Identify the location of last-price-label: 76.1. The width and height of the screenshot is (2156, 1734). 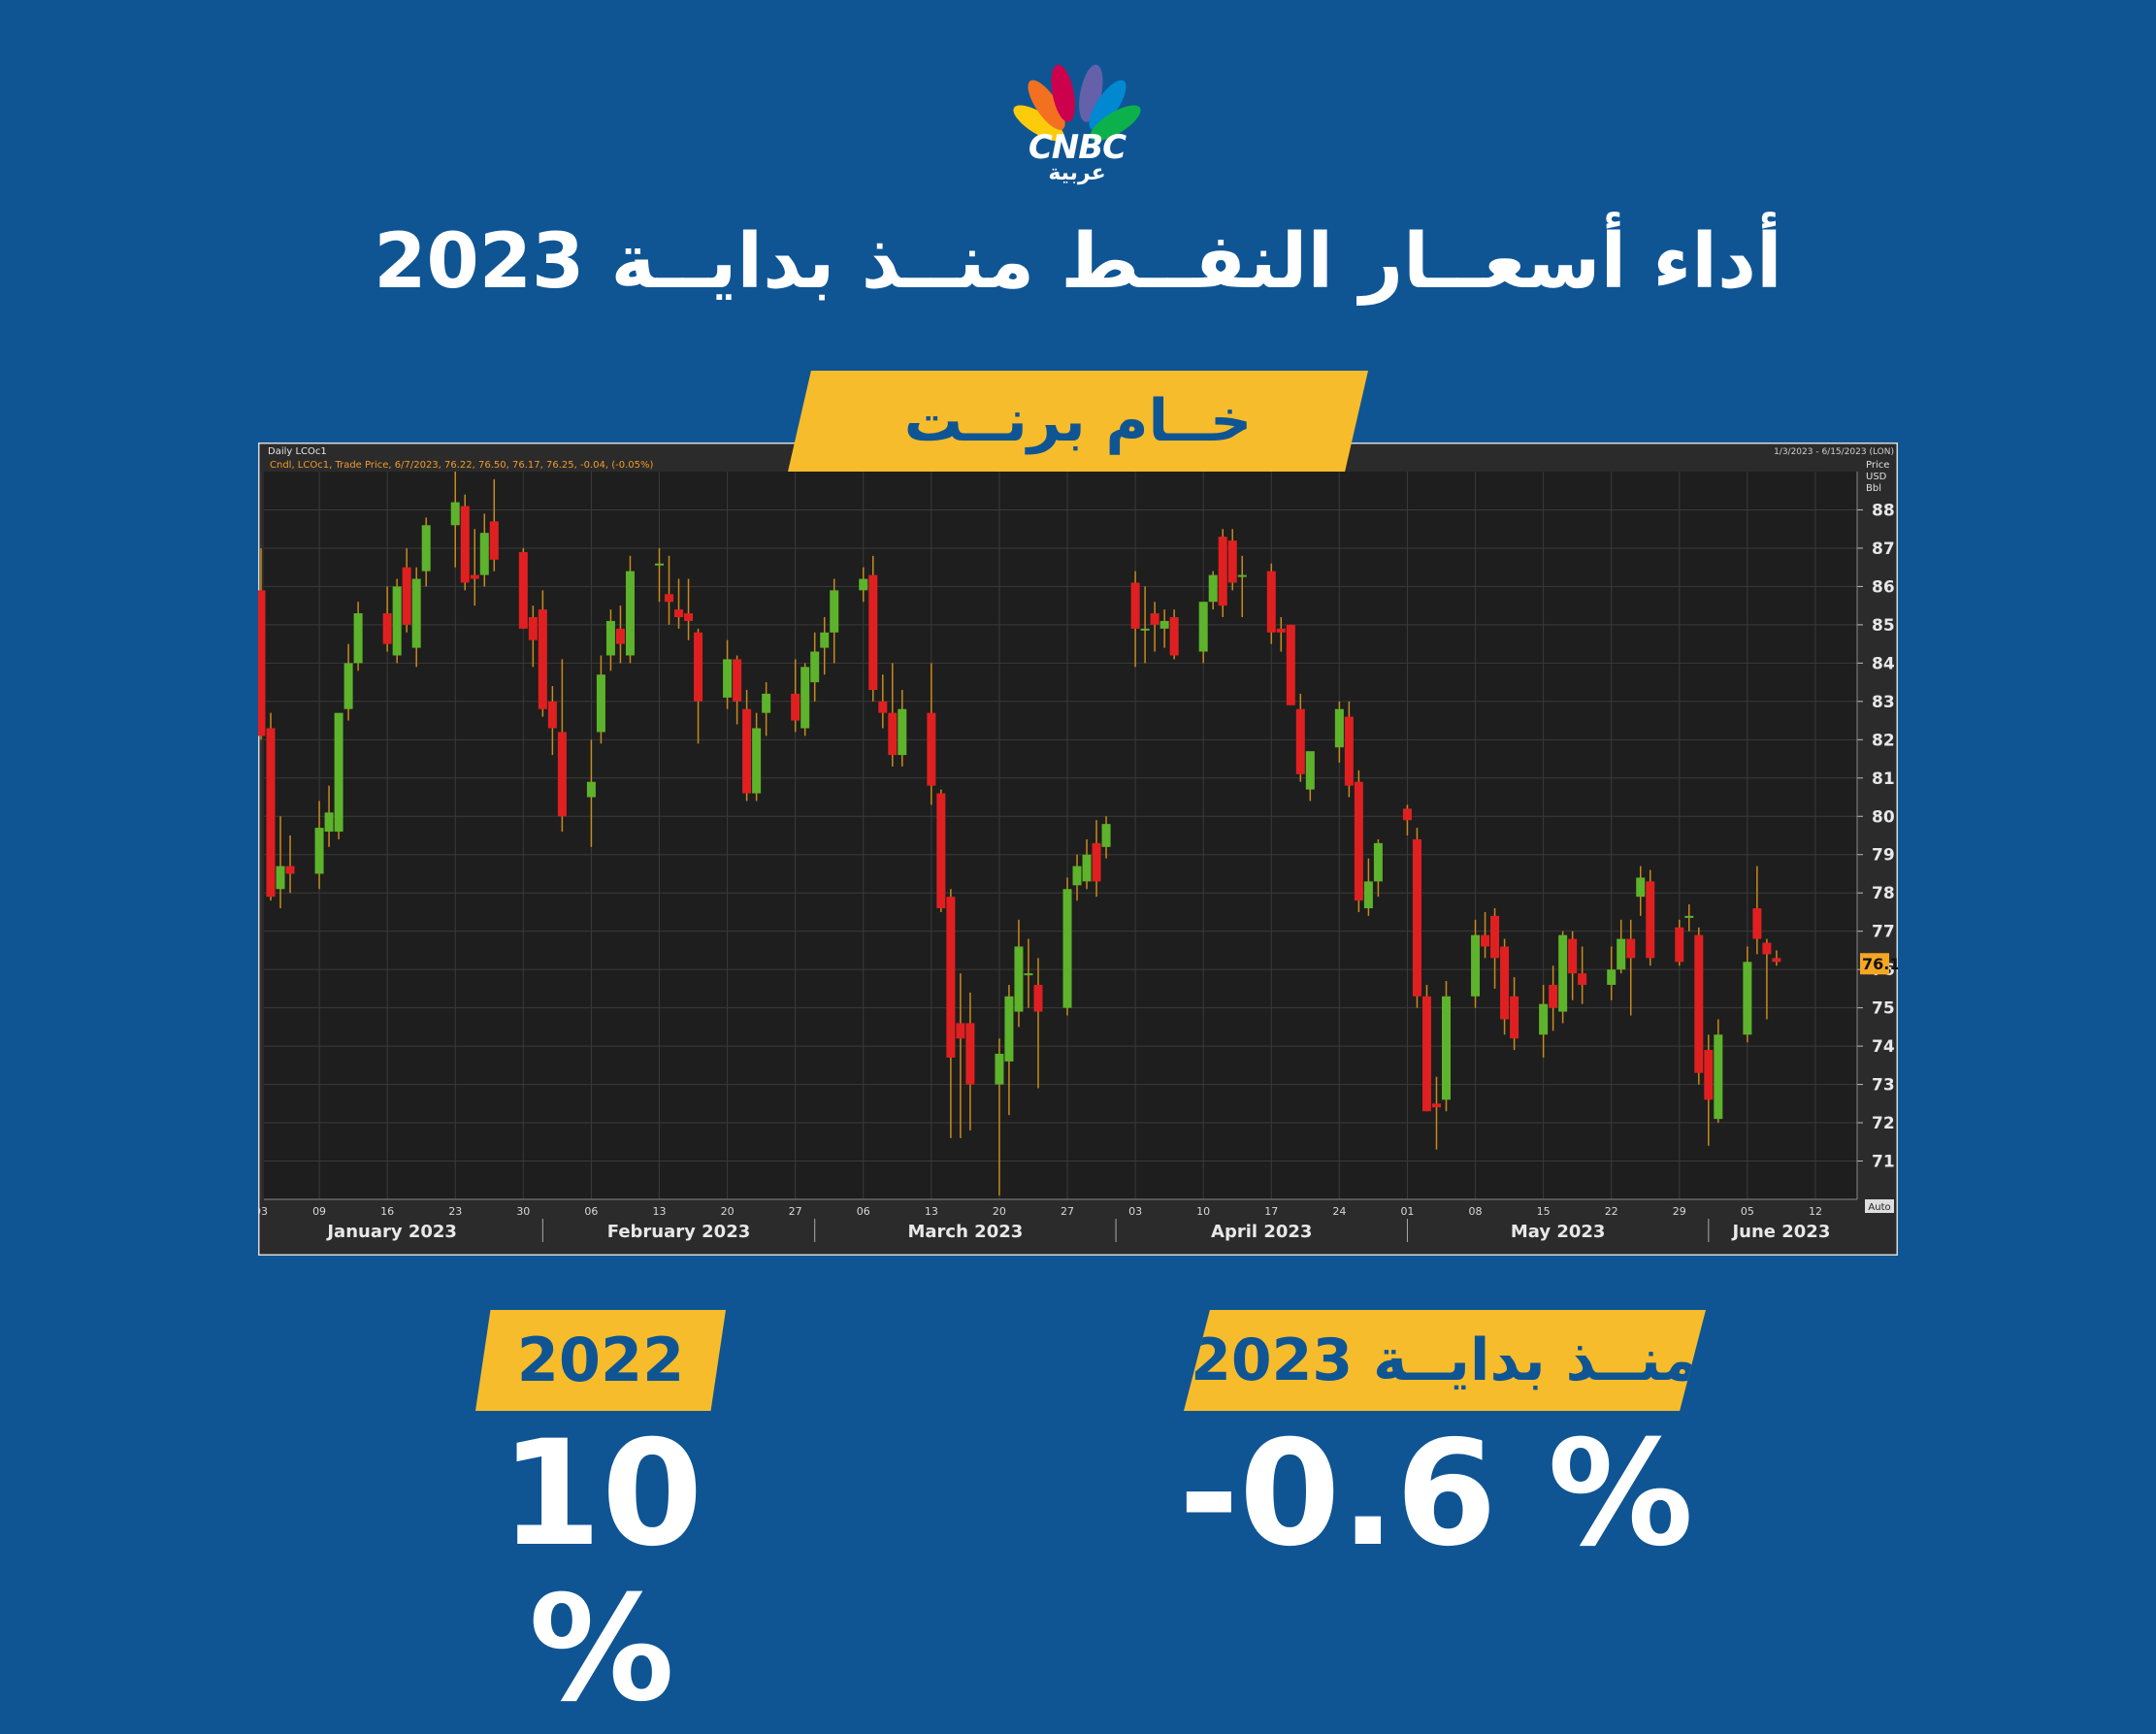
(1880, 964).